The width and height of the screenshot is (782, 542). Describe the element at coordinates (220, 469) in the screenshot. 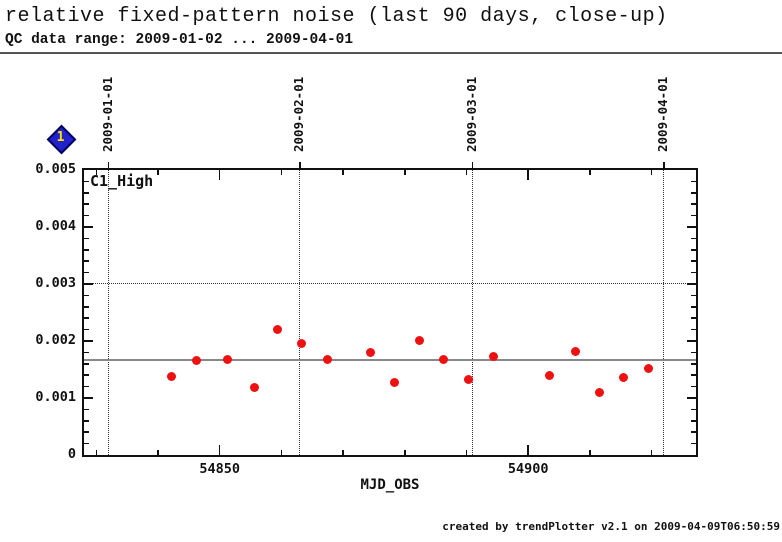

I see `x-axis-label: 54850` at that location.